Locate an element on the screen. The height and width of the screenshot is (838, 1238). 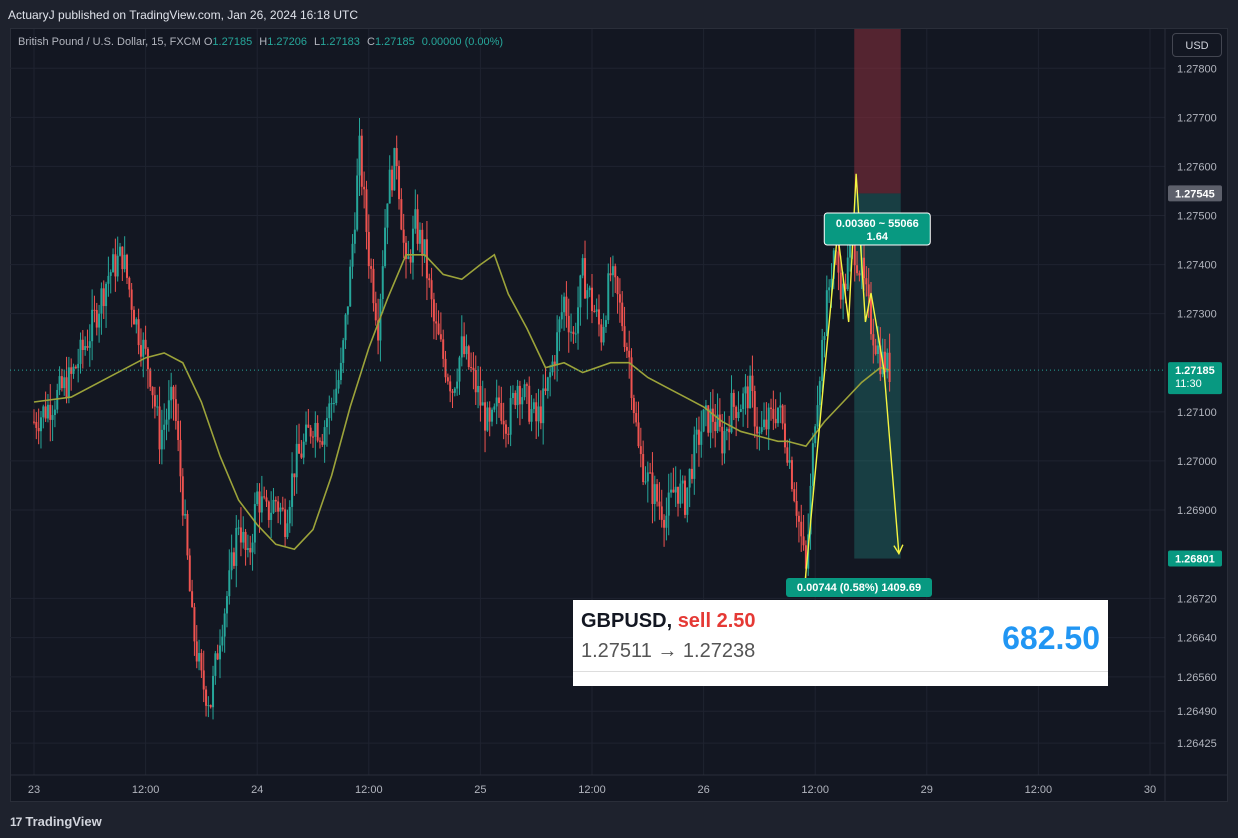
time-tick-label: 24 is located at coordinates (257, 790).